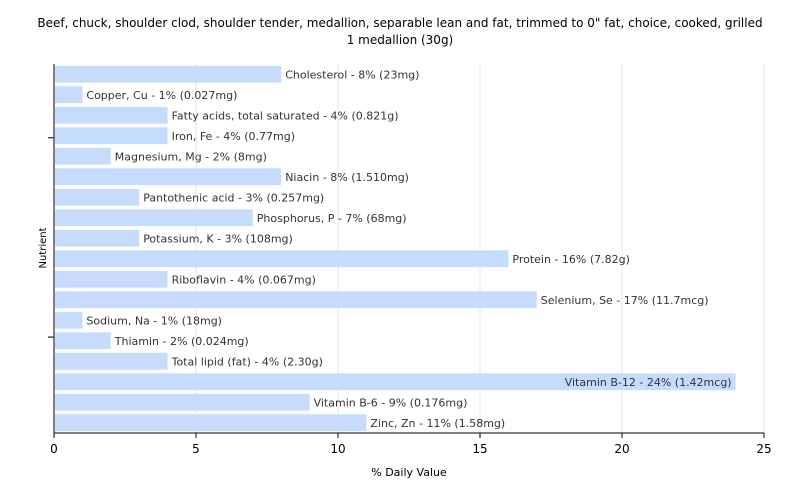 The image size is (800, 500). Describe the element at coordinates (621, 449) in the screenshot. I see `x-tick-label-4: 20` at that location.